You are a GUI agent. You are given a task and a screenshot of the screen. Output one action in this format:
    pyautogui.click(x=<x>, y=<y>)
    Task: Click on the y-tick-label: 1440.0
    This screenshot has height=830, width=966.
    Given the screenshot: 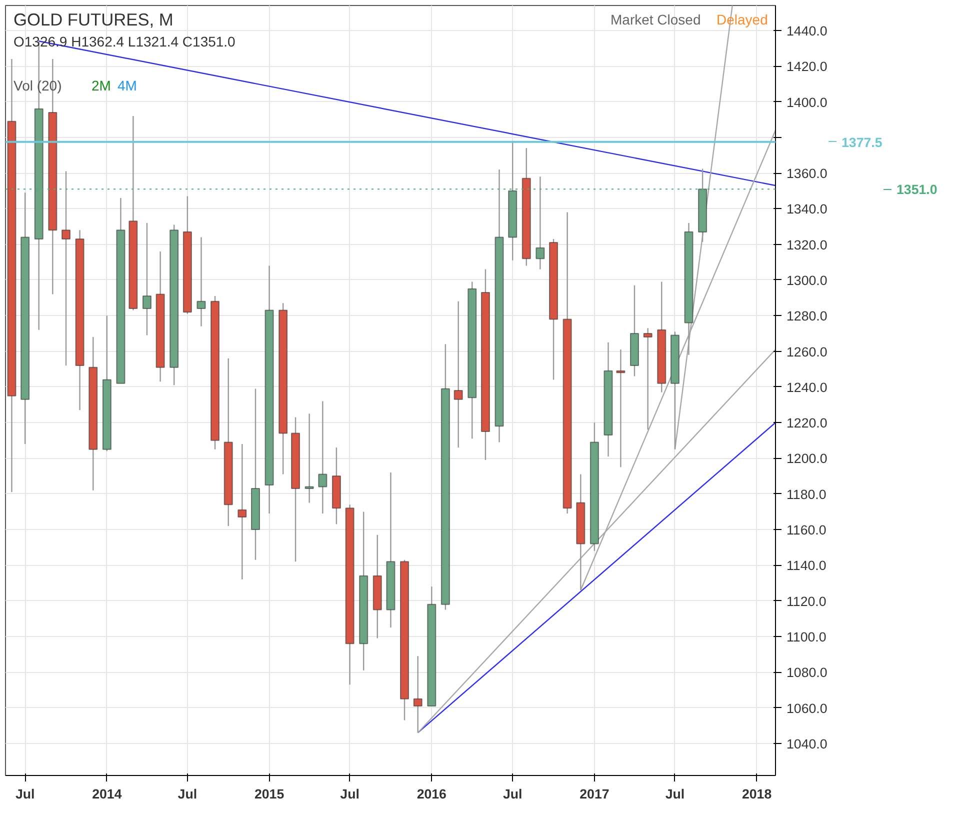 What is the action you would take?
    pyautogui.click(x=807, y=30)
    